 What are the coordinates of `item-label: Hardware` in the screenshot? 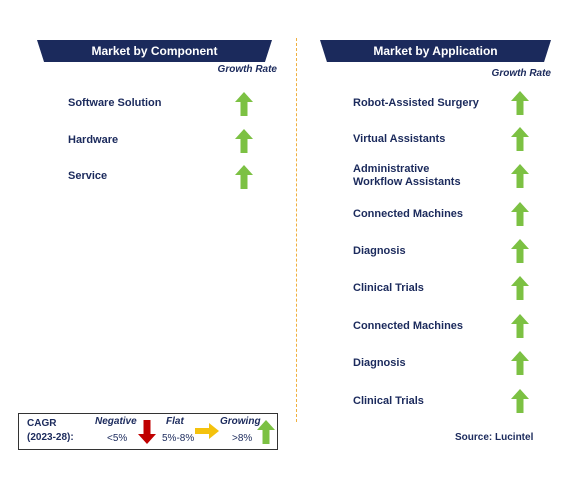 It's located at (93, 139).